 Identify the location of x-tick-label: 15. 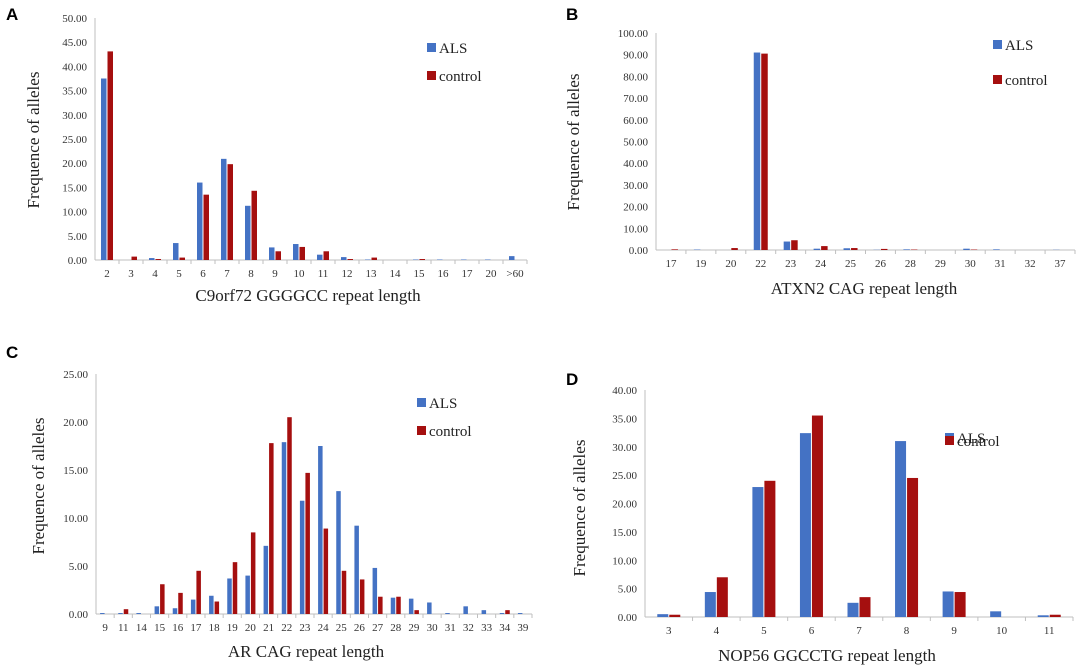
(160, 628).